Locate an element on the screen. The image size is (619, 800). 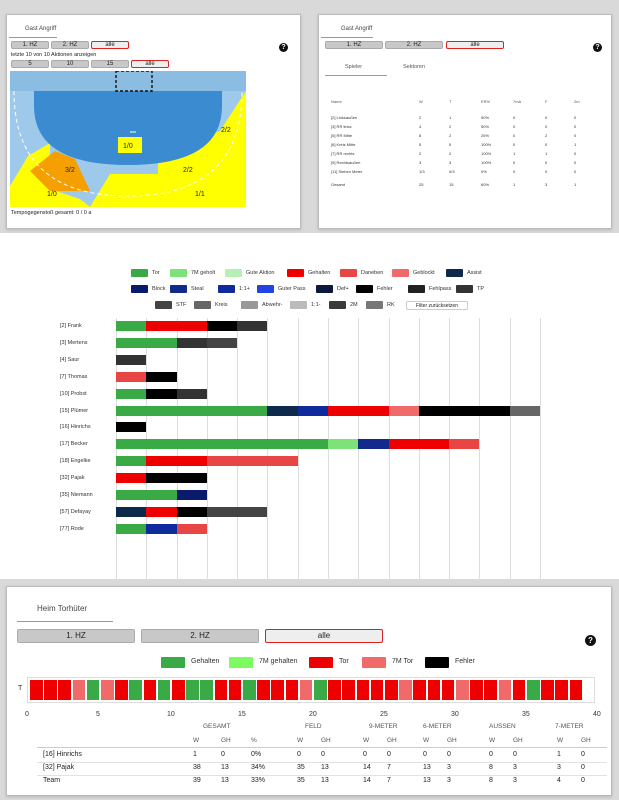
legend-label: Tor is located at coordinates (156, 273).